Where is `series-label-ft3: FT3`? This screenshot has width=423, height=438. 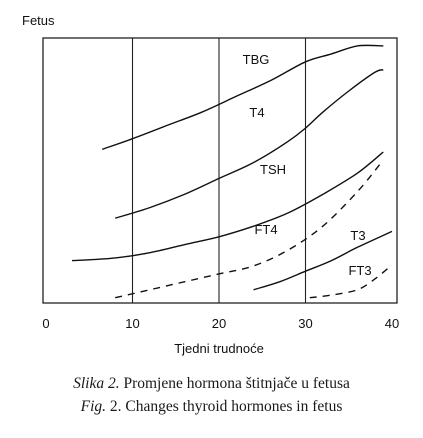
series-label-ft3: FT3 is located at coordinates (359, 270).